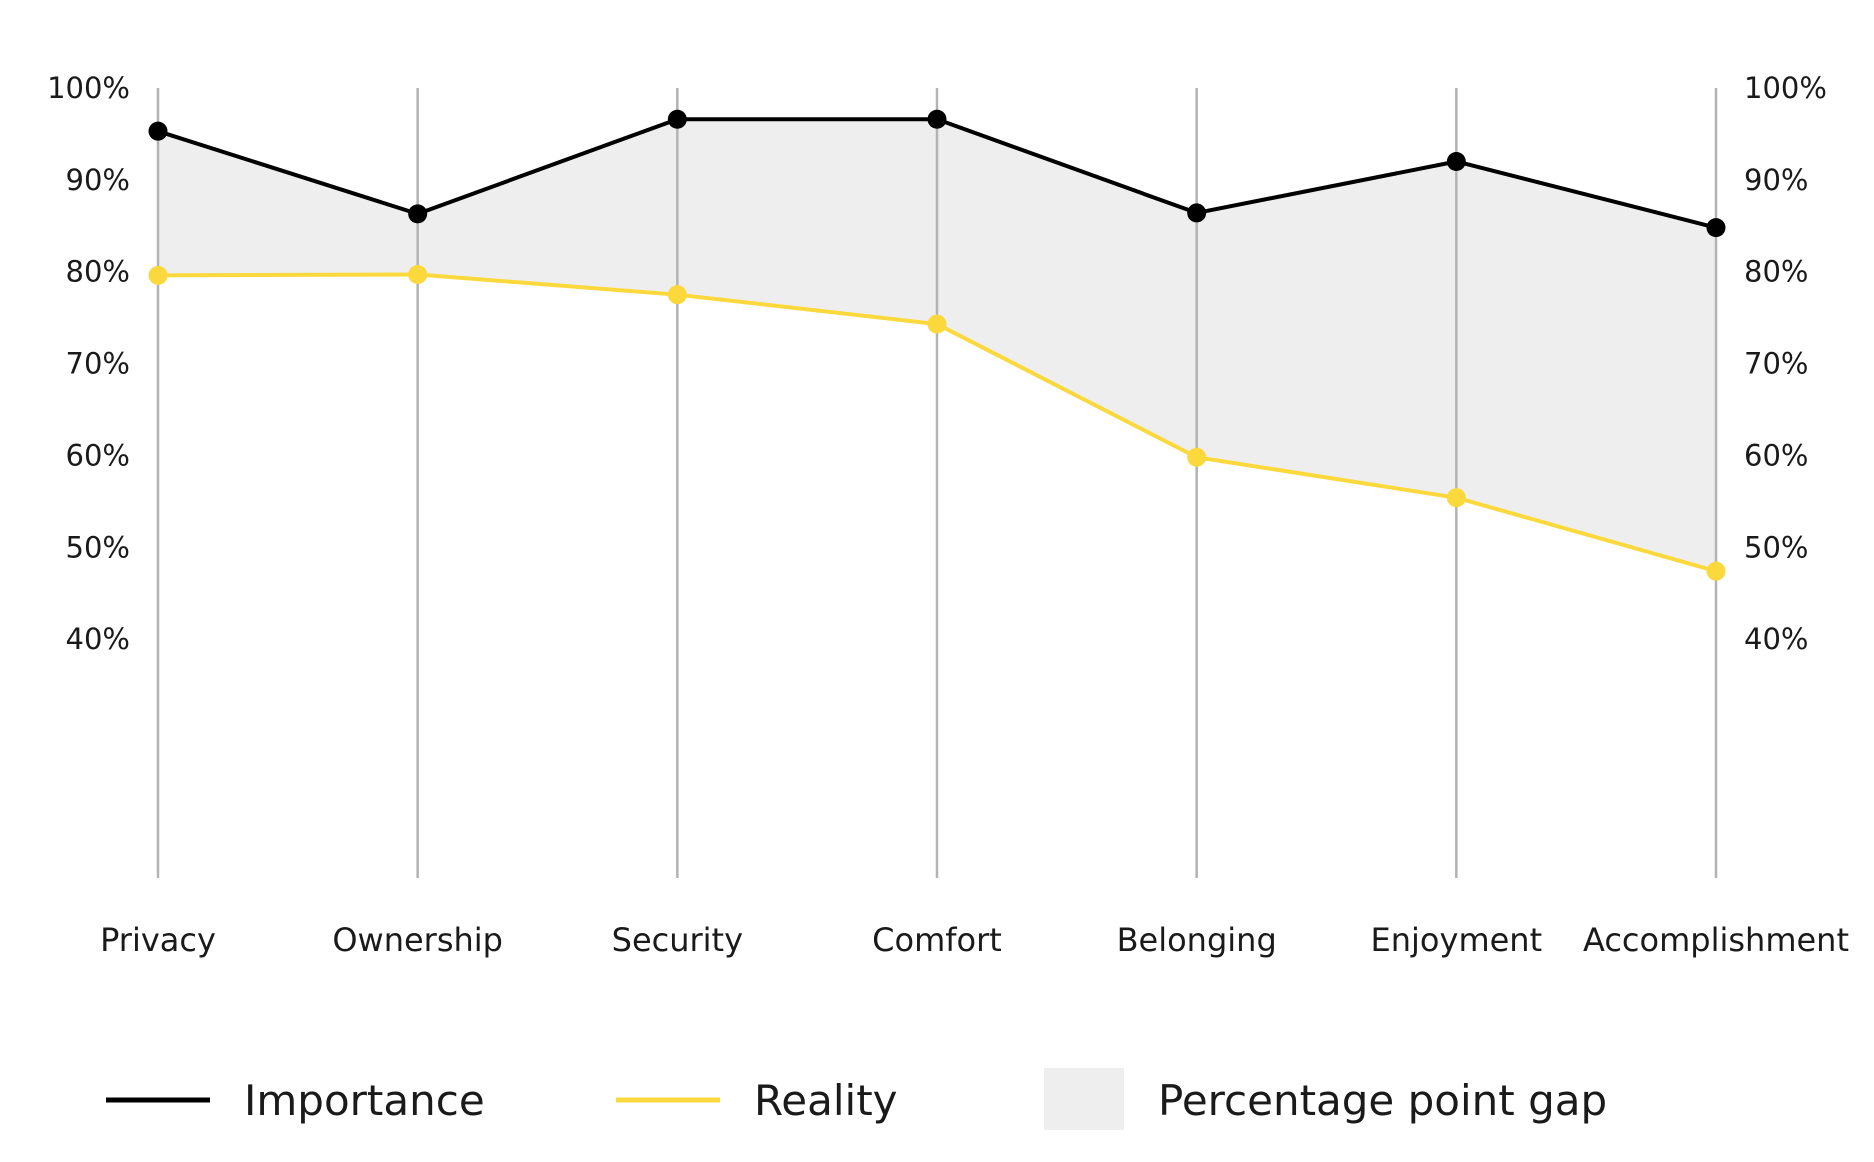  Describe the element at coordinates (1785, 88) in the screenshot. I see `y-tick-right-100: 100%` at that location.